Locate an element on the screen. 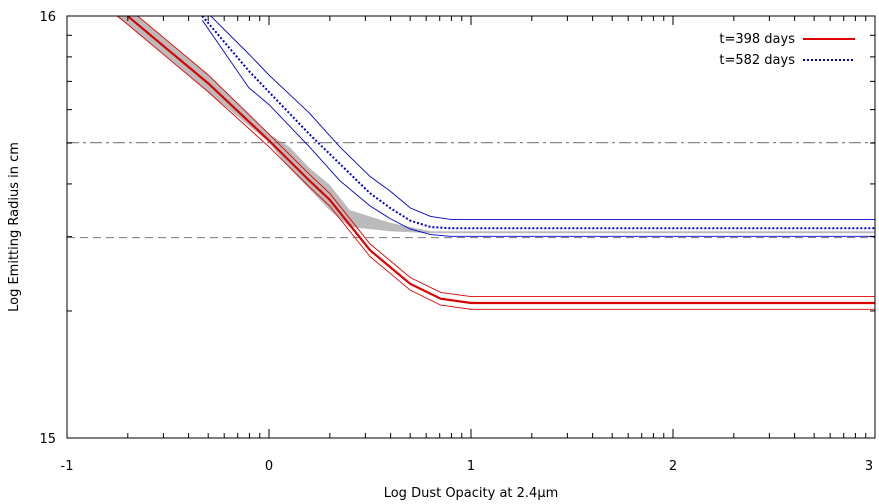 This screenshot has width=879, height=504. x-tick-label: -1 is located at coordinates (67, 466).